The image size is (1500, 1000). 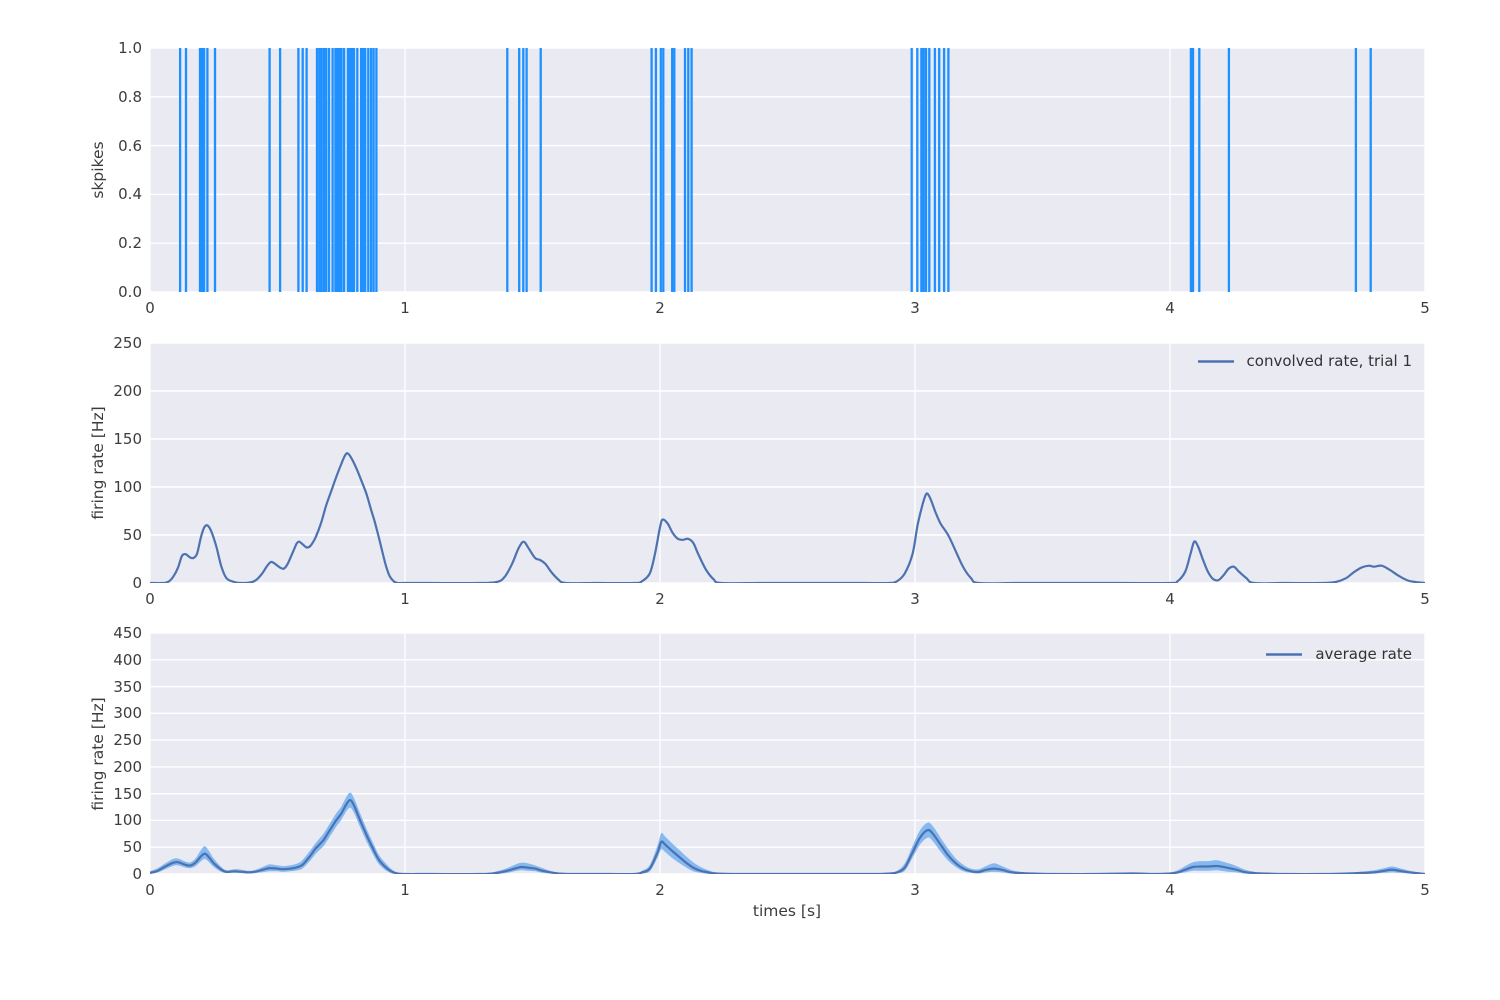 I want to click on y-tick-label: 0.6, so click(x=130, y=145).